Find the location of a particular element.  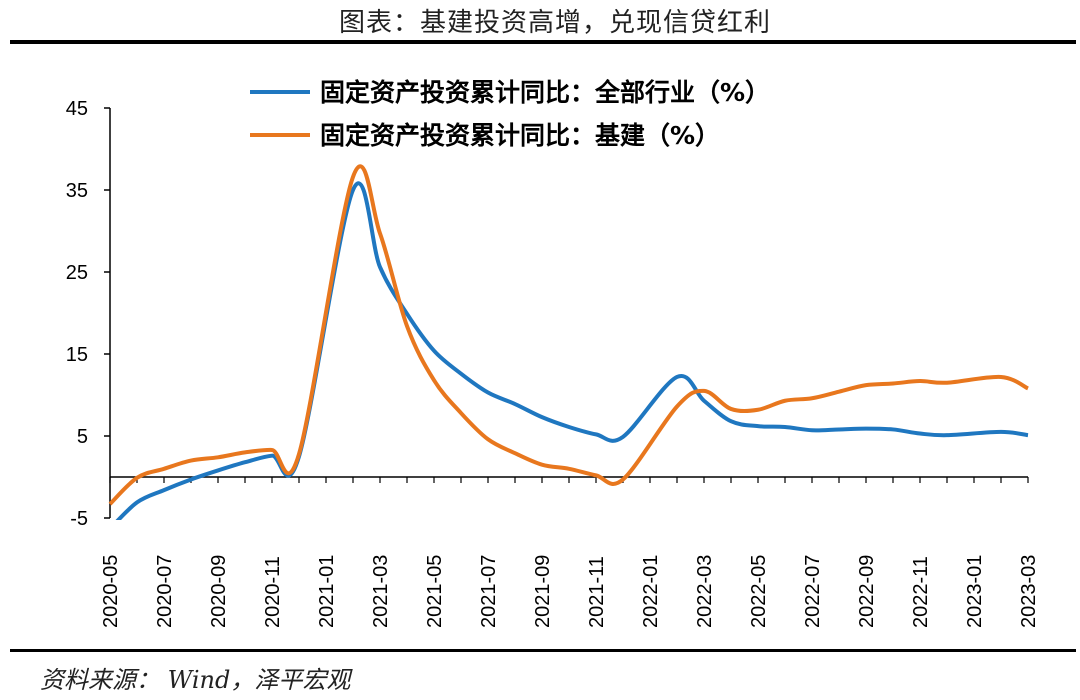

x-tick-label: 2022-11 is located at coordinates (921, 592).